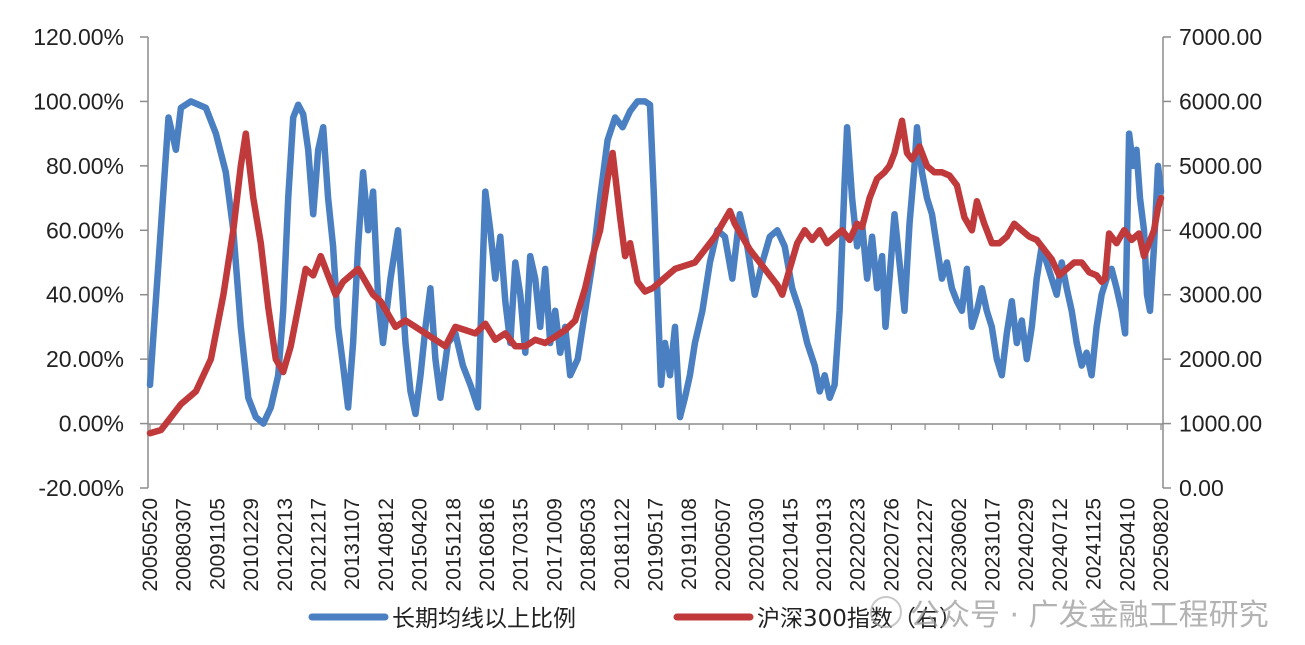 This screenshot has height=645, width=1305. I want to click on watermark: 公众号 · 广发金融工程研究, so click(1069, 614).